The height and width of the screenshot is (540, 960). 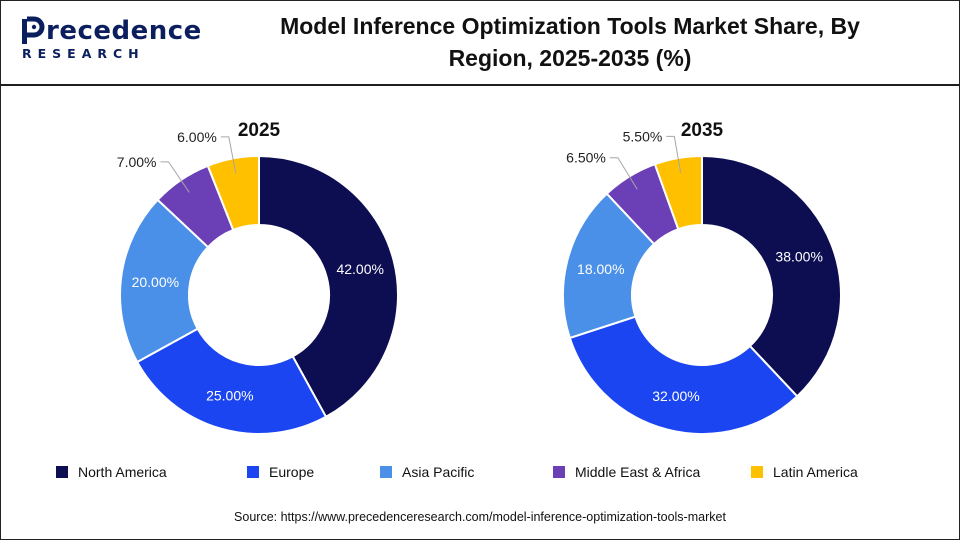 I want to click on legend-label: Latin America, so click(x=815, y=472).